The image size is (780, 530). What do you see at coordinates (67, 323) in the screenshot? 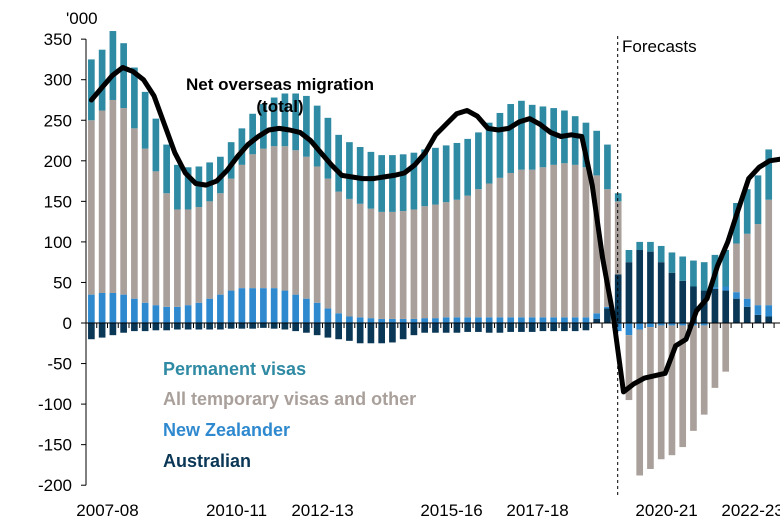
I see `y-tick-label: 0` at bounding box center [67, 323].